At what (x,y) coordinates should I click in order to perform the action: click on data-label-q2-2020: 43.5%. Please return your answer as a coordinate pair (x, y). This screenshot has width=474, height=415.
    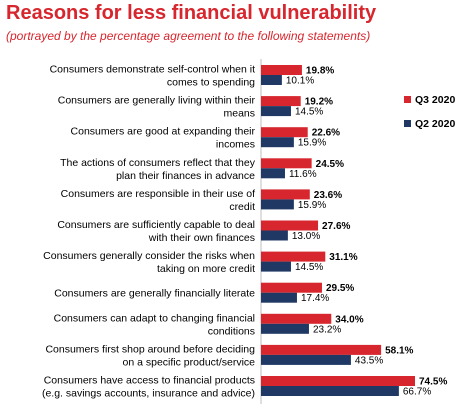
    Looking at the image, I should click on (369, 360).